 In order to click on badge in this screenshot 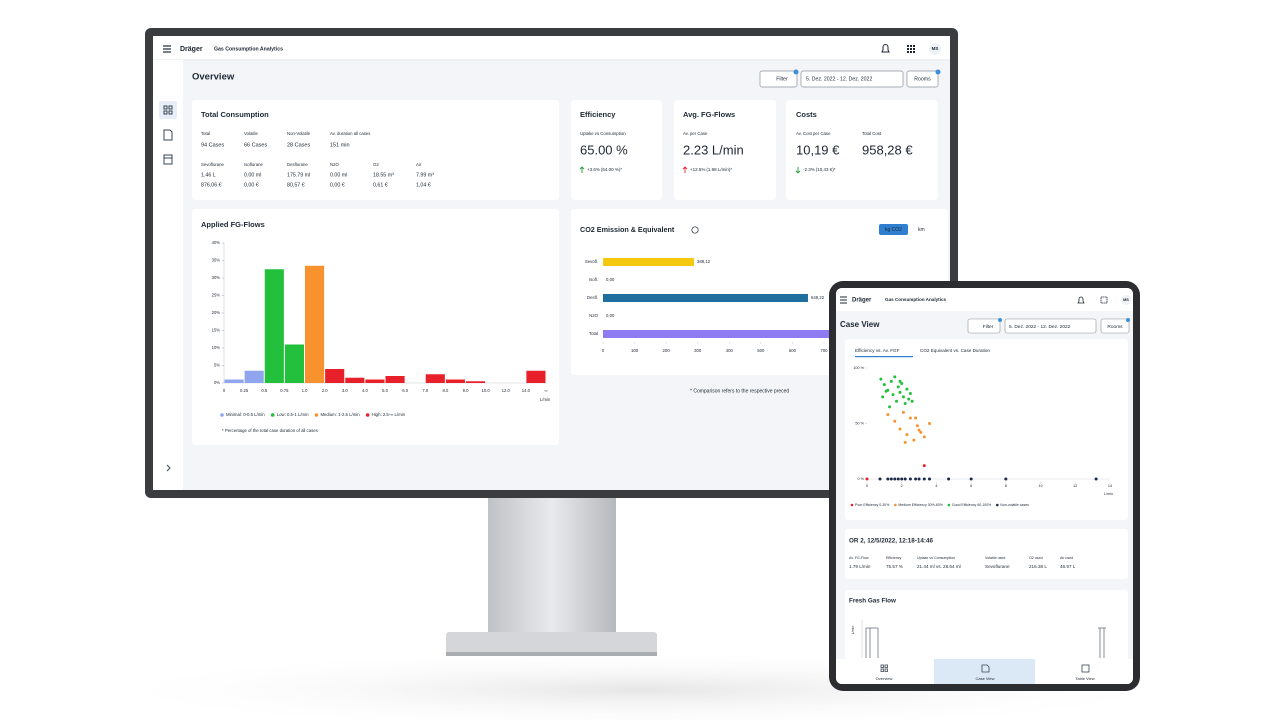, I will do `click(796, 72)`.